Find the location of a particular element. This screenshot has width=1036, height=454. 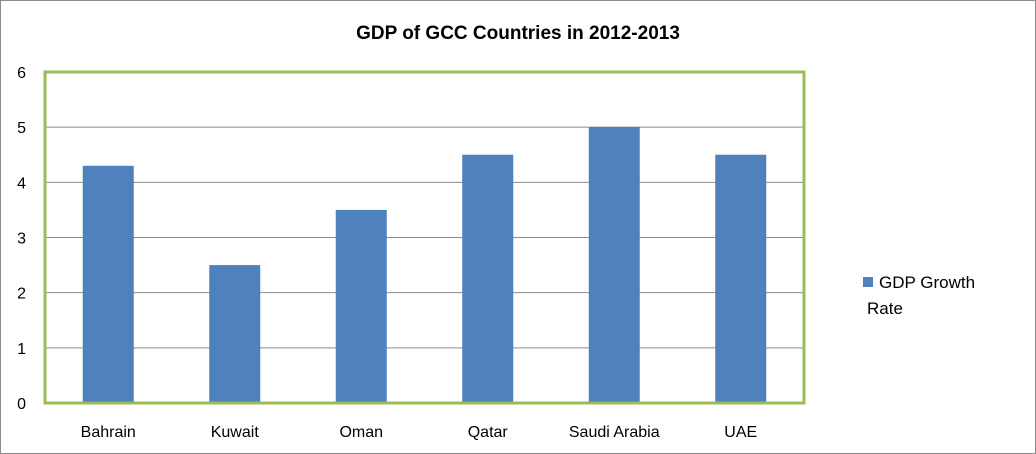

x-tick-label-uae: UAE is located at coordinates (740, 432).